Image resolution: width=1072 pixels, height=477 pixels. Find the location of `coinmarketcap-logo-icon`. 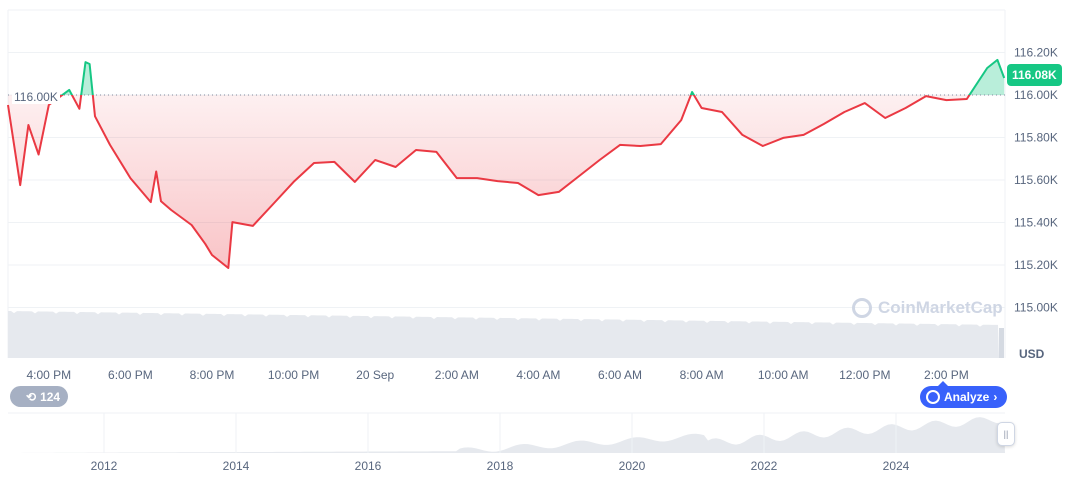

coinmarketcap-logo-icon is located at coordinates (862, 308).